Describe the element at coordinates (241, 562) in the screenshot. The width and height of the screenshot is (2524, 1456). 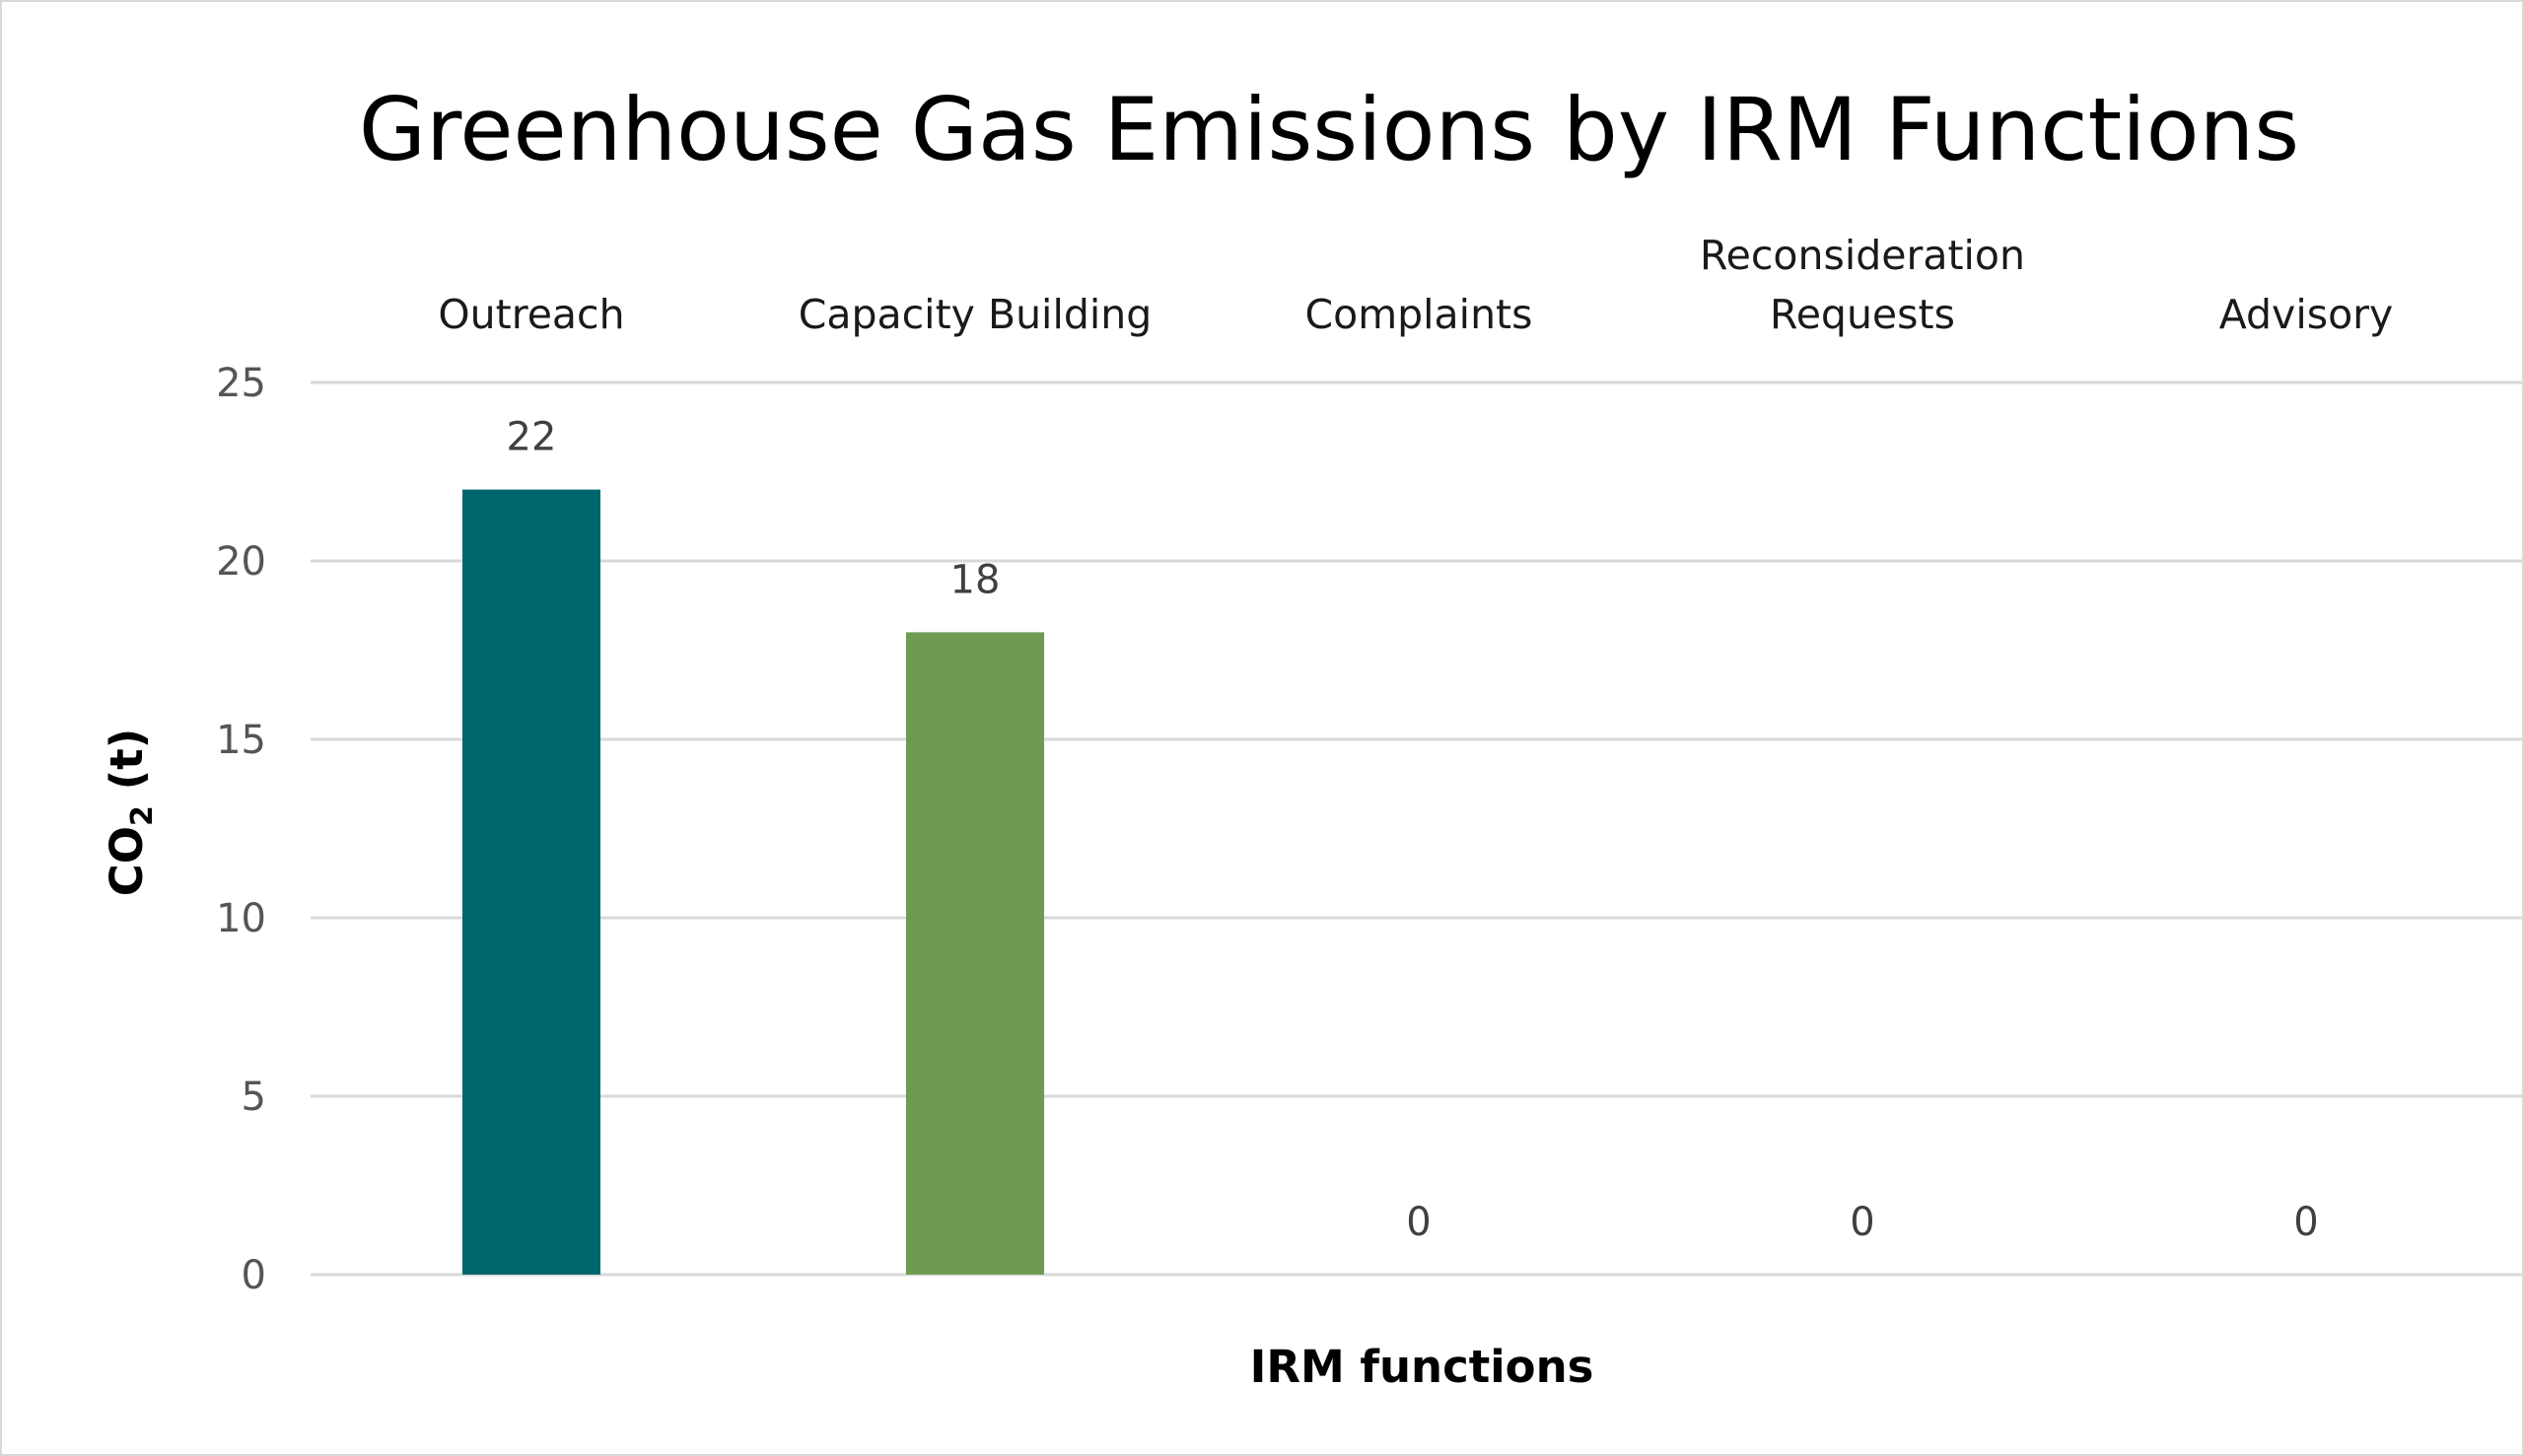
I see `y-tick-label: 20` at that location.